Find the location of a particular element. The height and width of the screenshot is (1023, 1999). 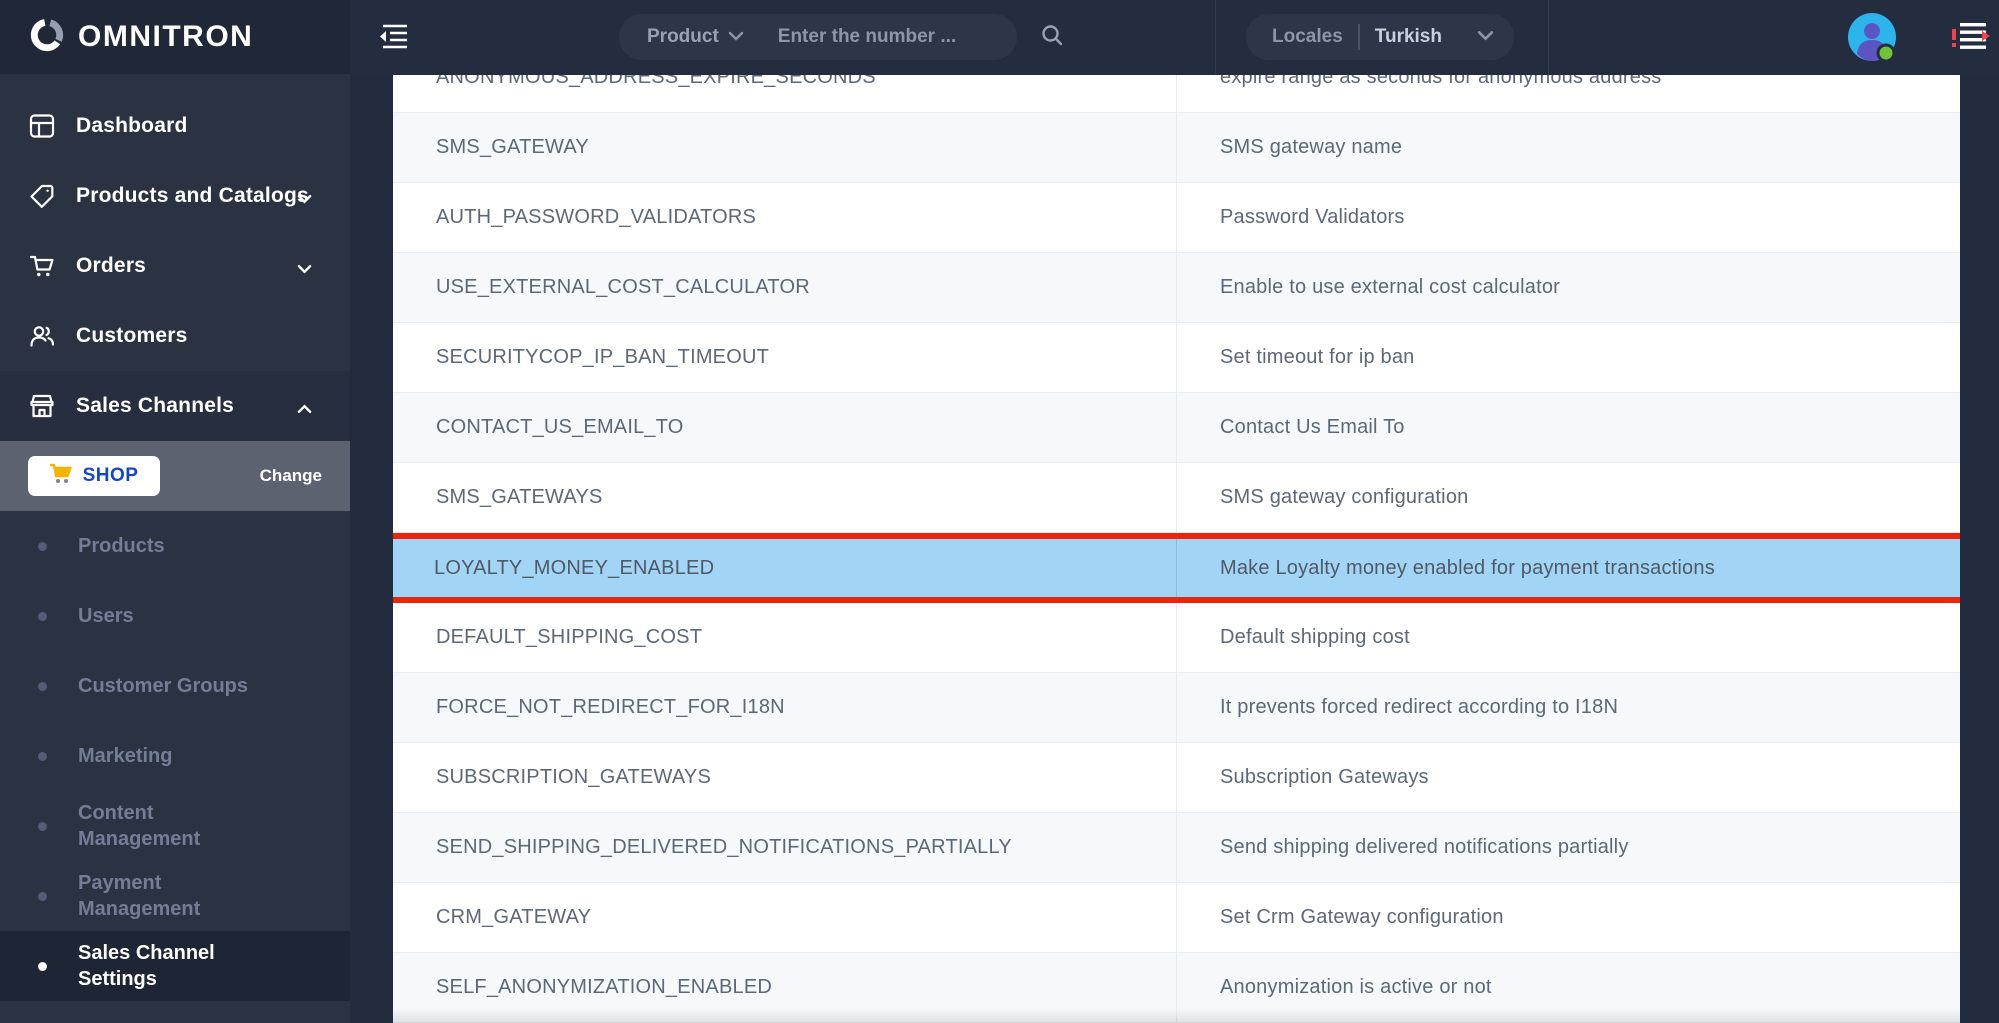

setting-key-cell: SMS_GATEWAY is located at coordinates (785, 147).